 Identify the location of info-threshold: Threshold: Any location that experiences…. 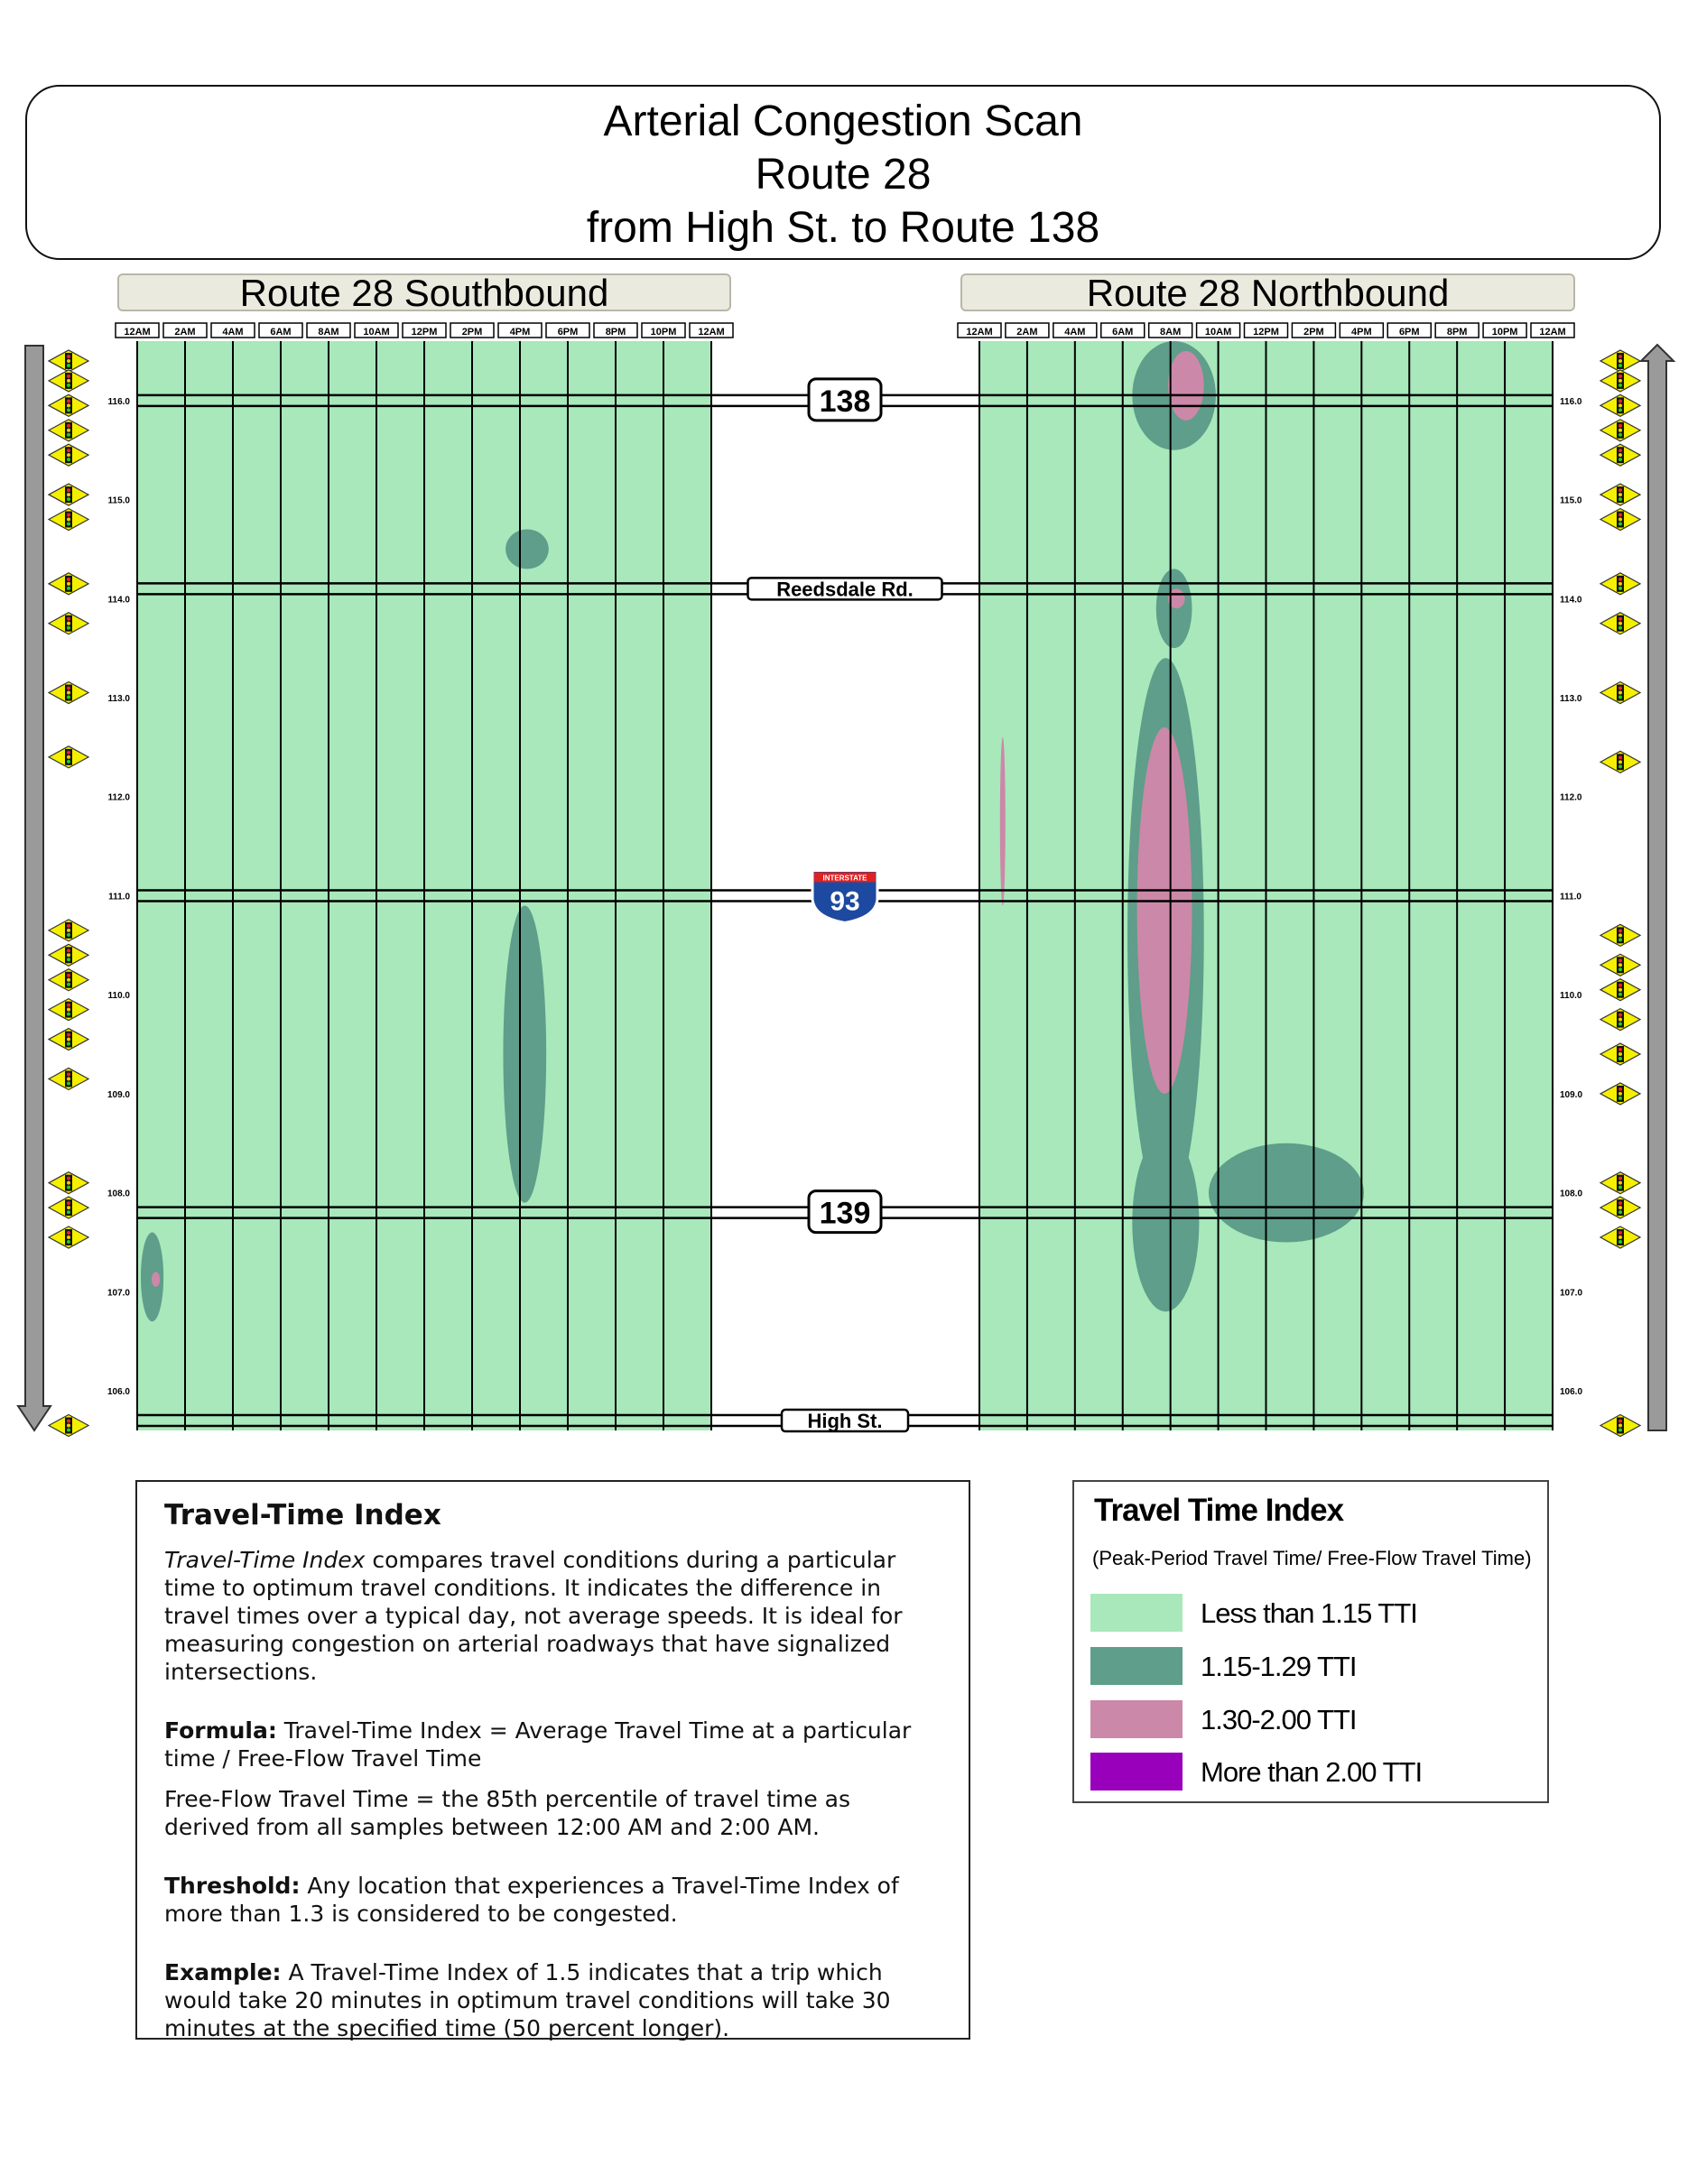
(553, 1900).